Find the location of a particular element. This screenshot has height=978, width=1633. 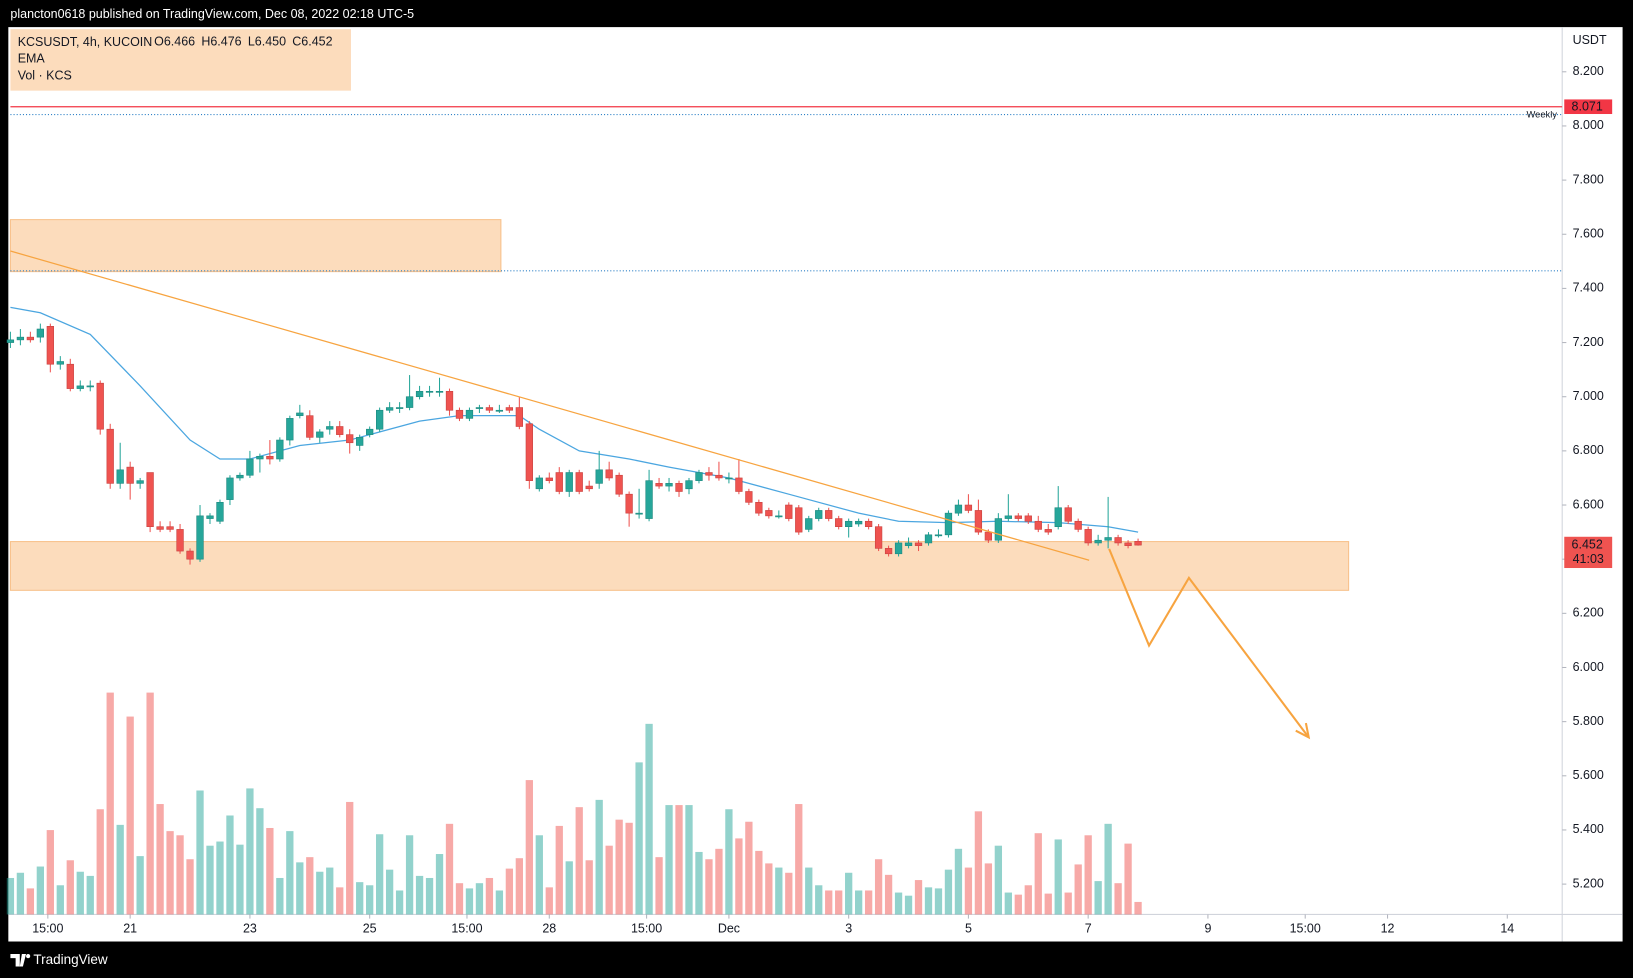

legend-indicator: Vol · KCS is located at coordinates (45, 75).